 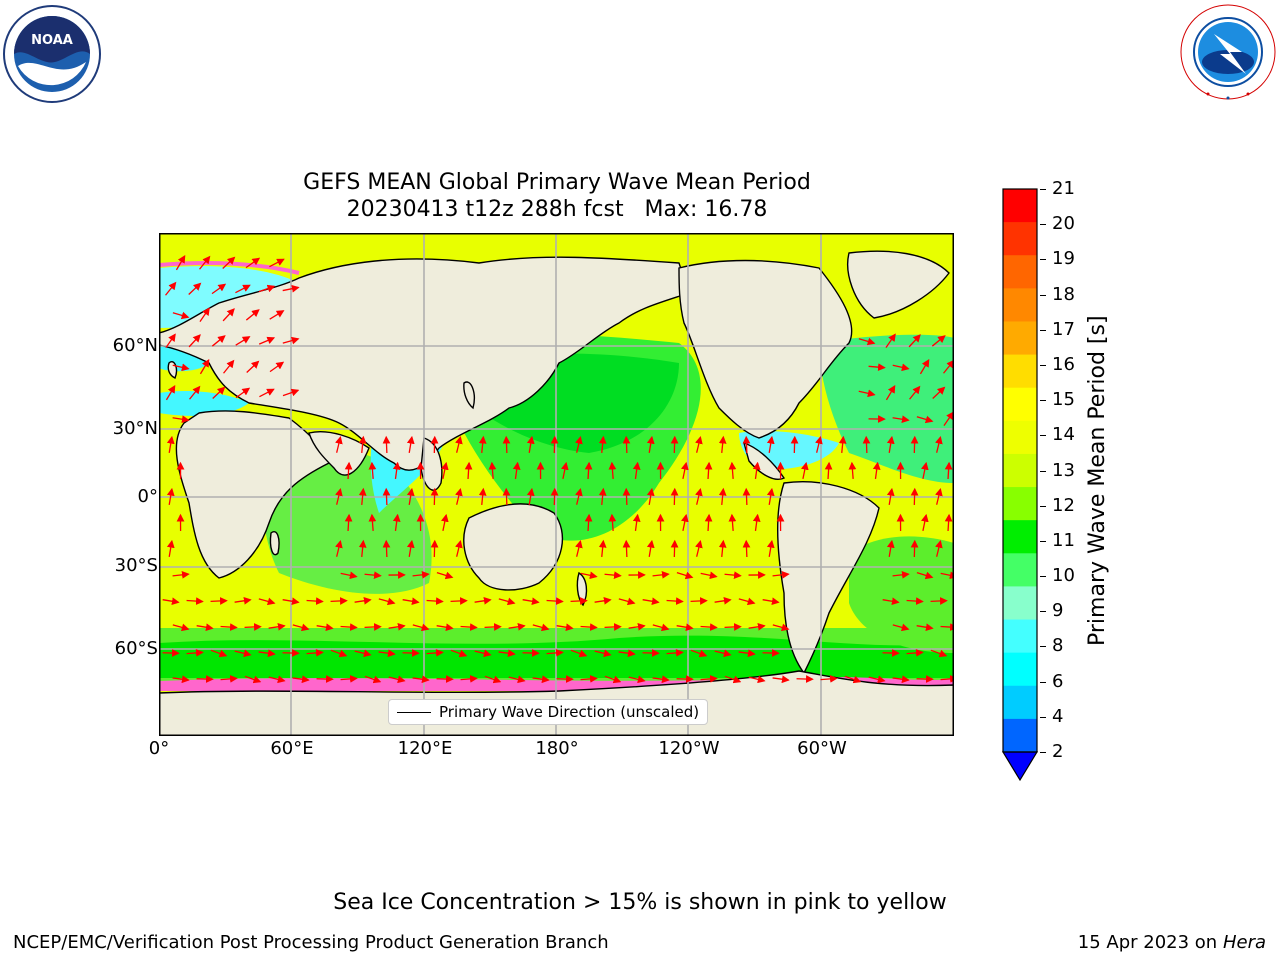 What do you see at coordinates (1058, 681) in the screenshot?
I see `colorbar-tick-label: 6` at bounding box center [1058, 681].